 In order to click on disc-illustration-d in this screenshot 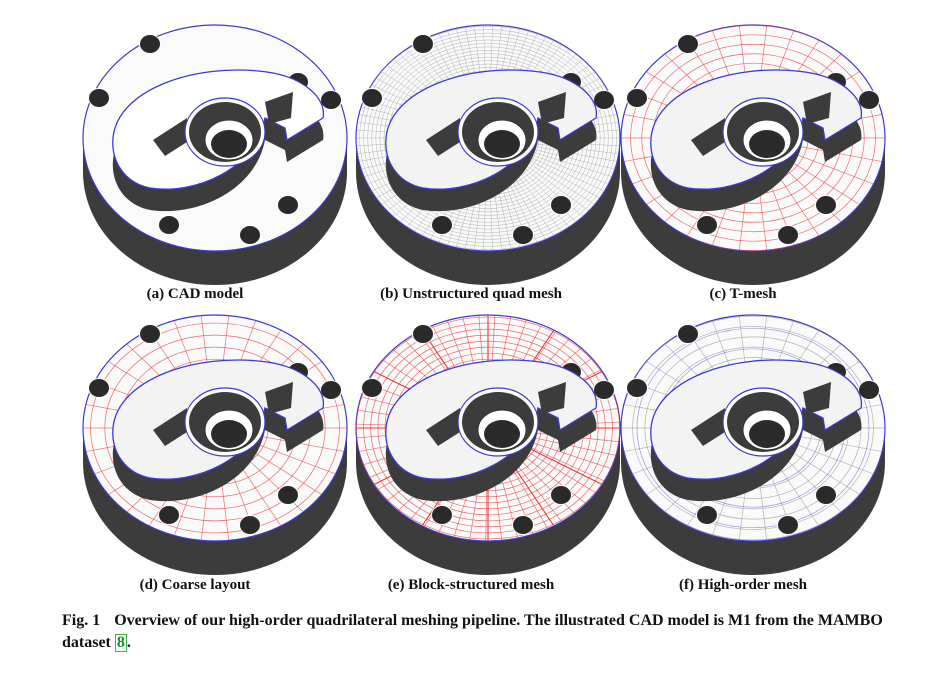, I will do `click(215, 444)`.